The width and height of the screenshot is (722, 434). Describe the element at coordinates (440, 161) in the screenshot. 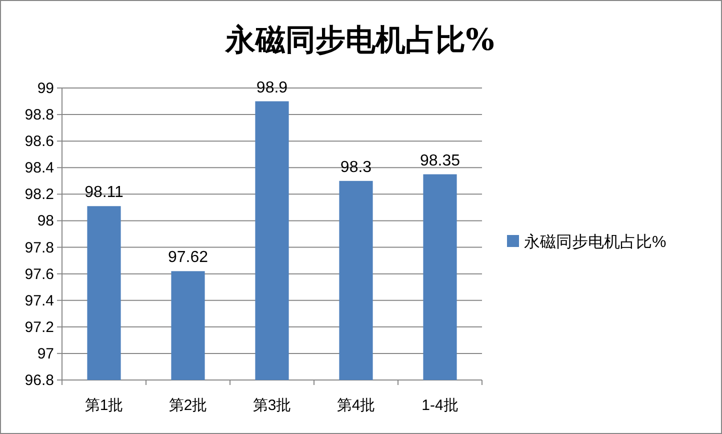

I see `data-label: 98.35` at that location.